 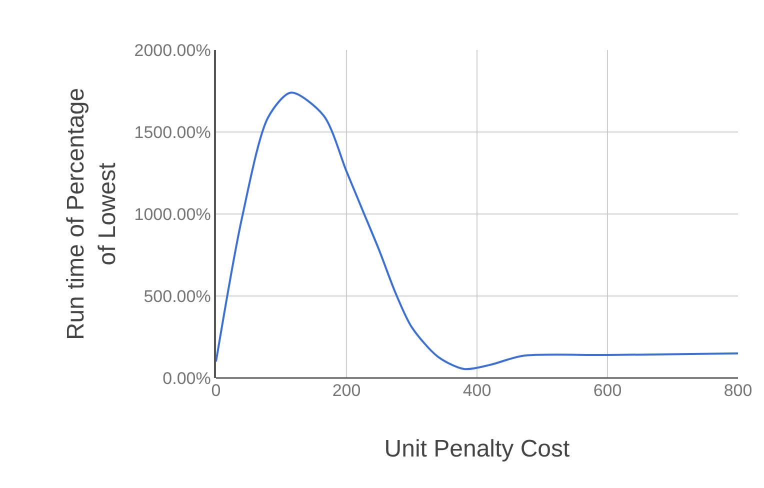 What do you see at coordinates (177, 296) in the screenshot?
I see `y-tick-label: 500.00%` at bounding box center [177, 296].